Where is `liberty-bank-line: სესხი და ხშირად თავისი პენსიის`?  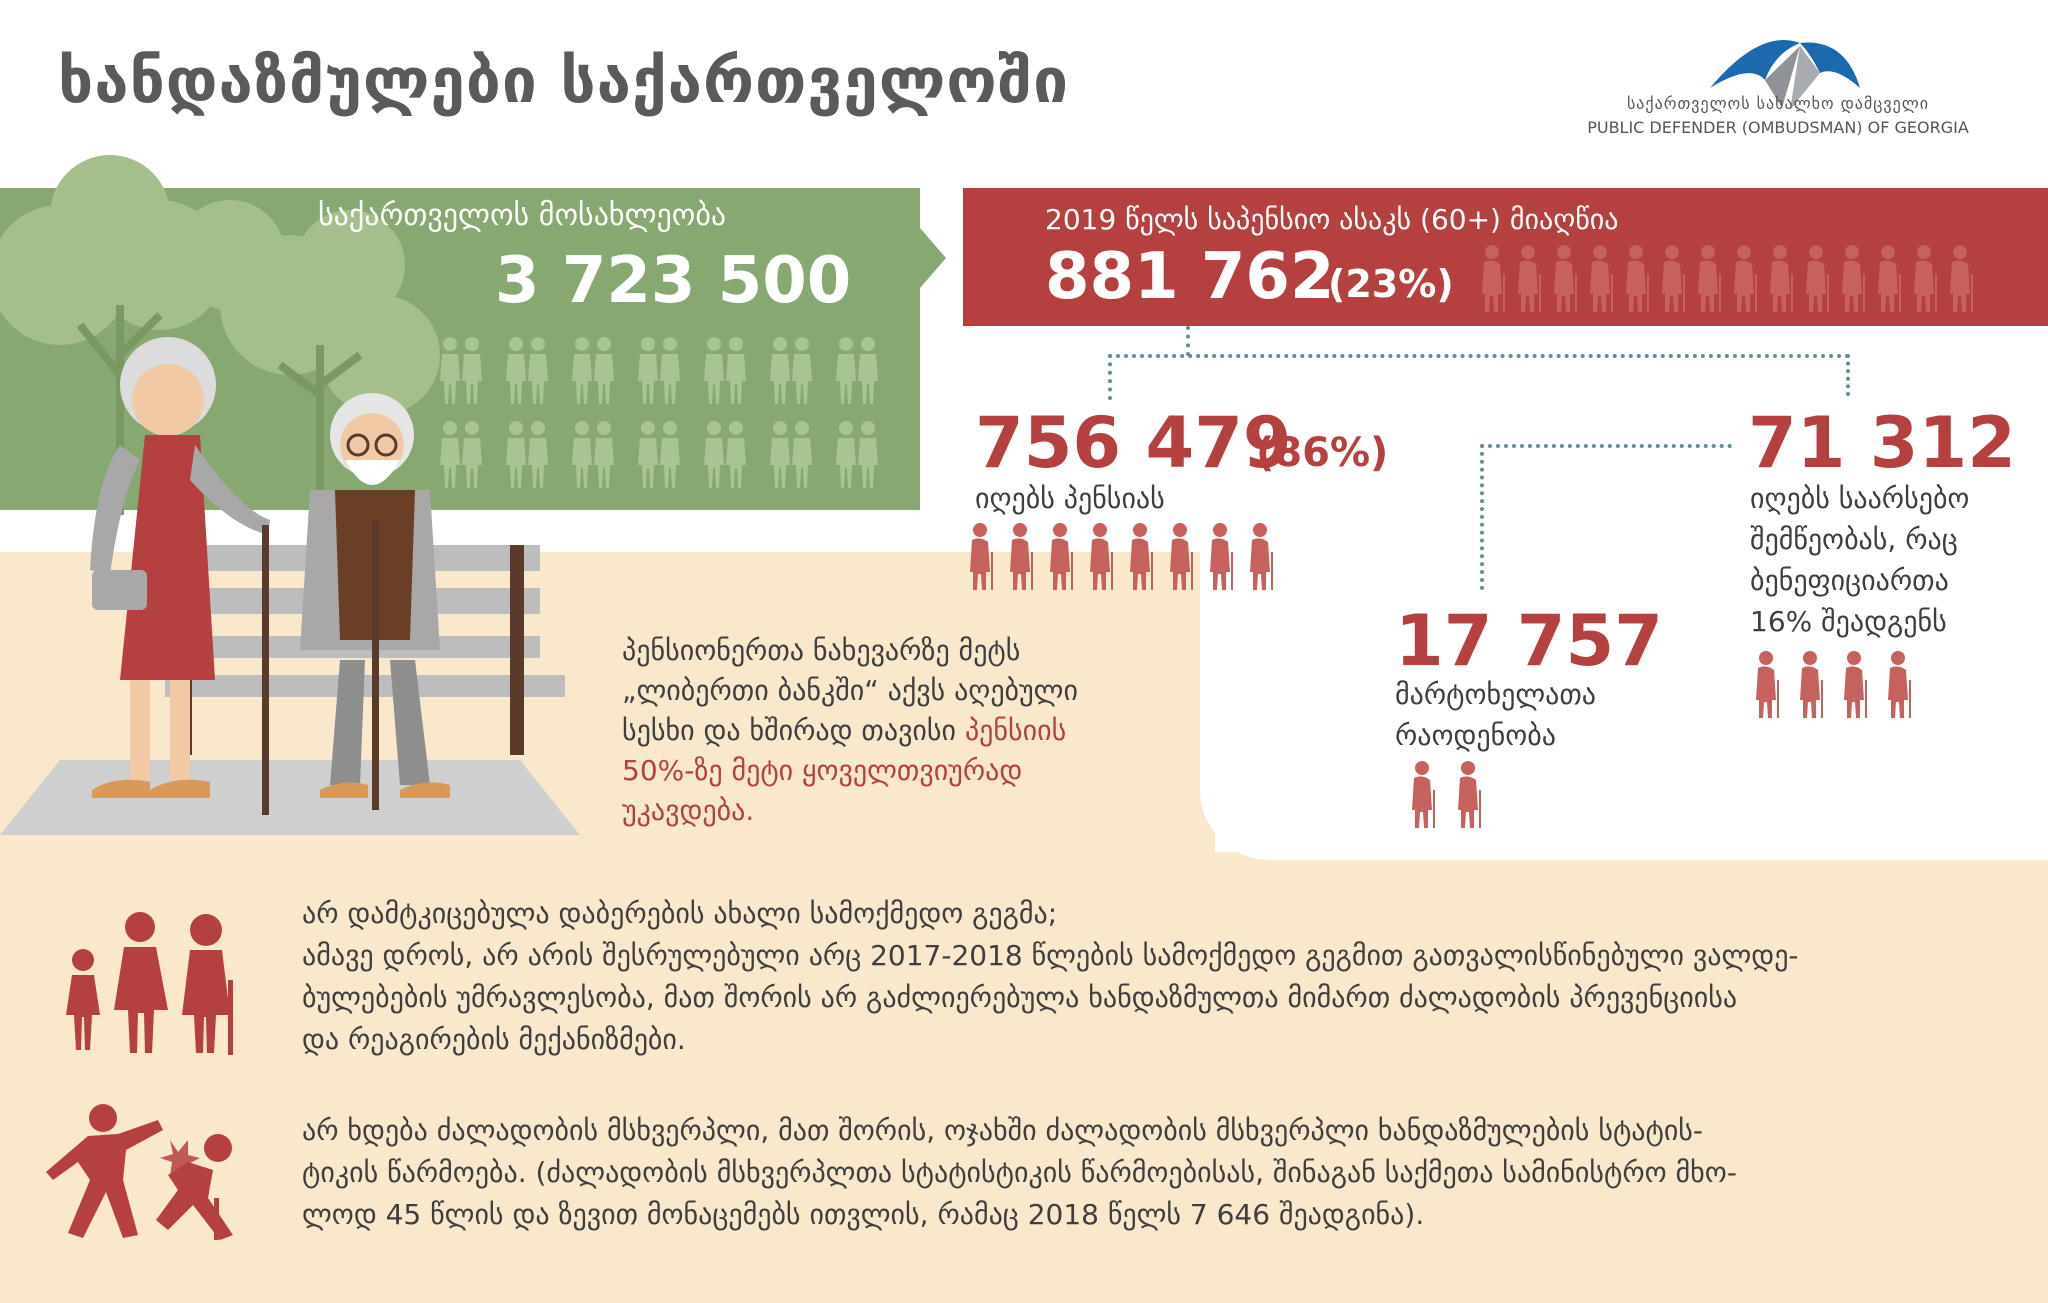
liberty-bank-line: სესხი და ხშირად თავისი პენსიის is located at coordinates (850, 731).